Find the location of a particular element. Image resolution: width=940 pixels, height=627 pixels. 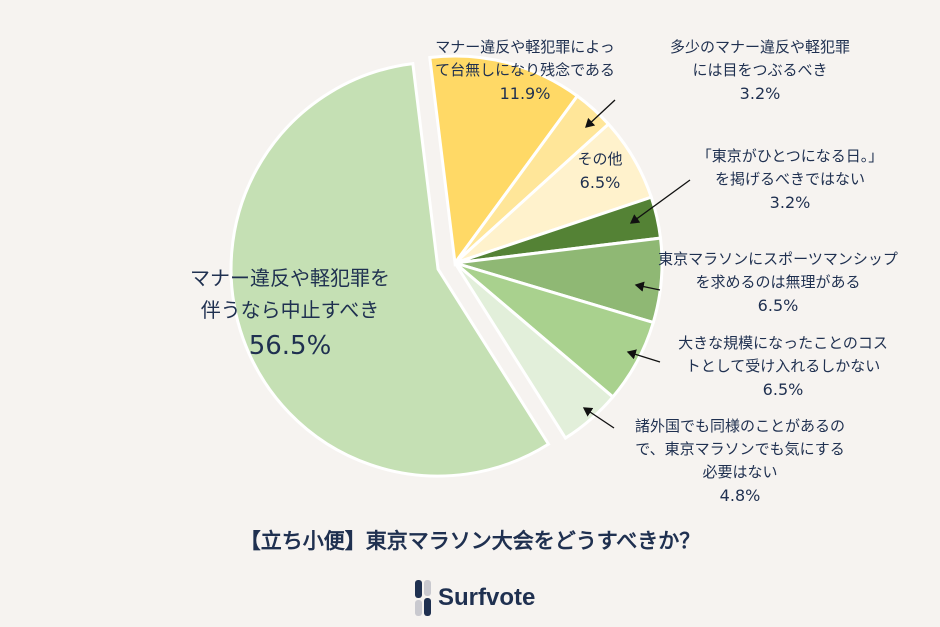

value-label: 11.9% is located at coordinates (525, 93).